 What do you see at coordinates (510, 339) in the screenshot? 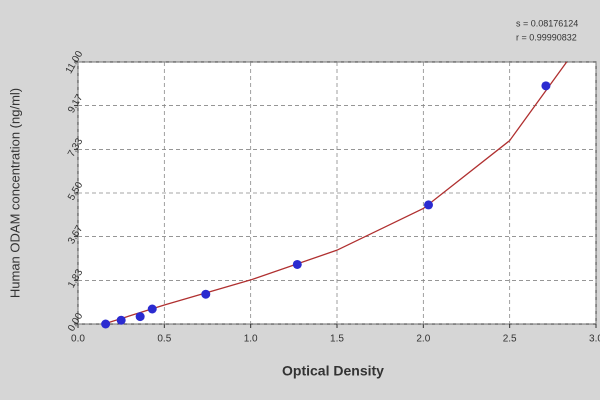
I see `x-tick-label: 2.5` at bounding box center [510, 339].